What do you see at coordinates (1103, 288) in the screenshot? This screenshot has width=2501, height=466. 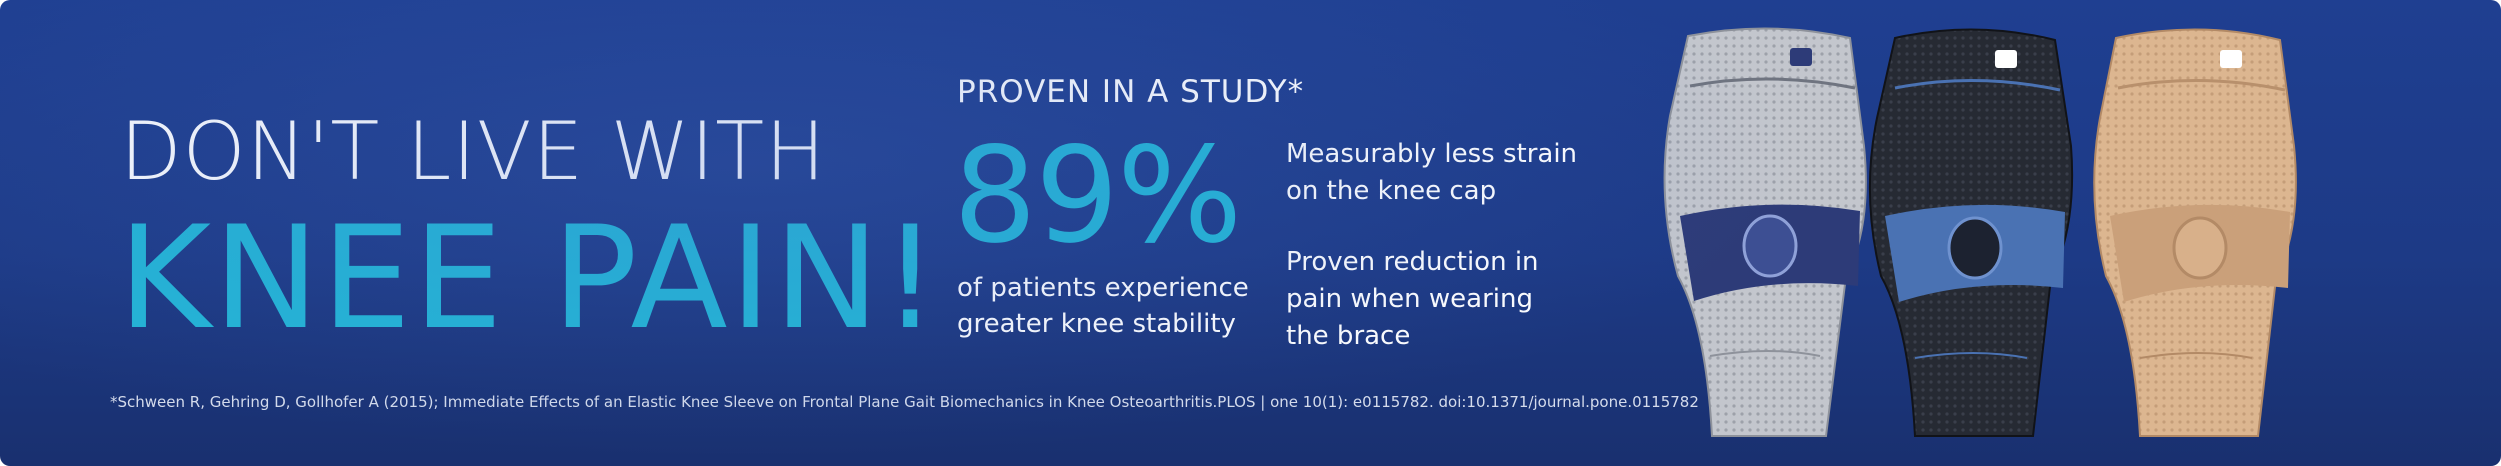 I see `stat-caption-line: of patients experience` at bounding box center [1103, 288].